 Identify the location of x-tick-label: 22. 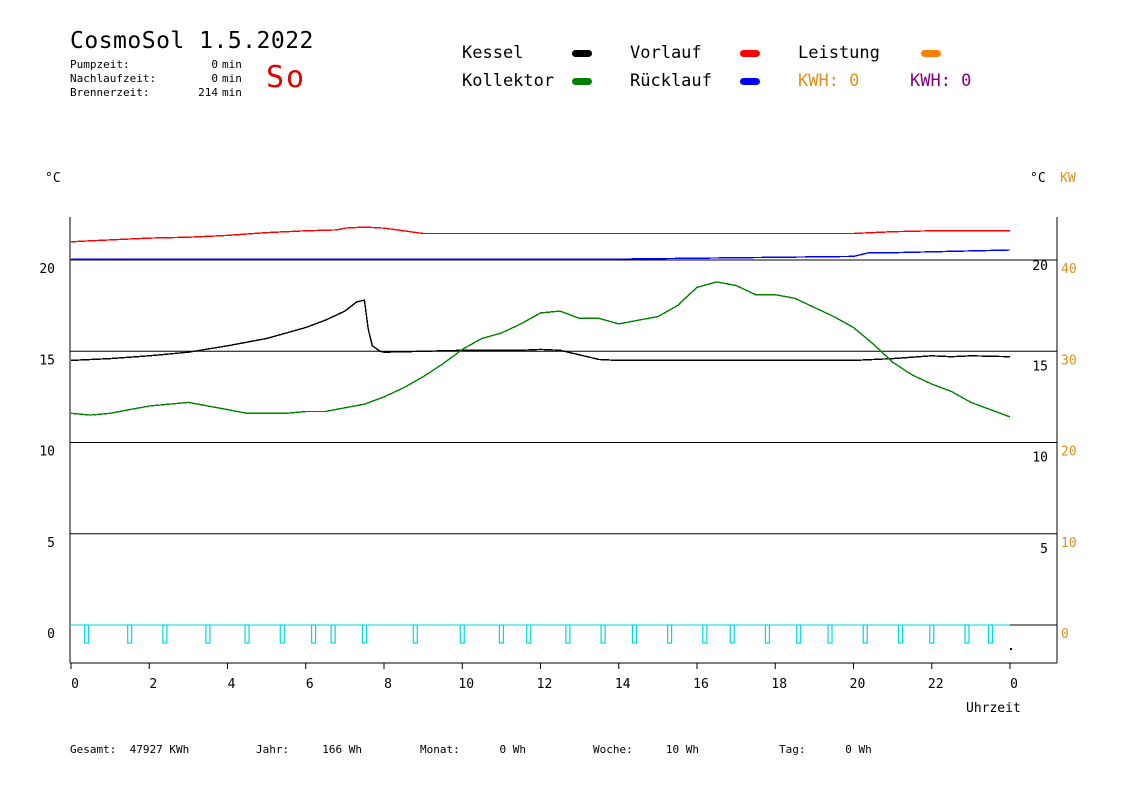
(936, 684).